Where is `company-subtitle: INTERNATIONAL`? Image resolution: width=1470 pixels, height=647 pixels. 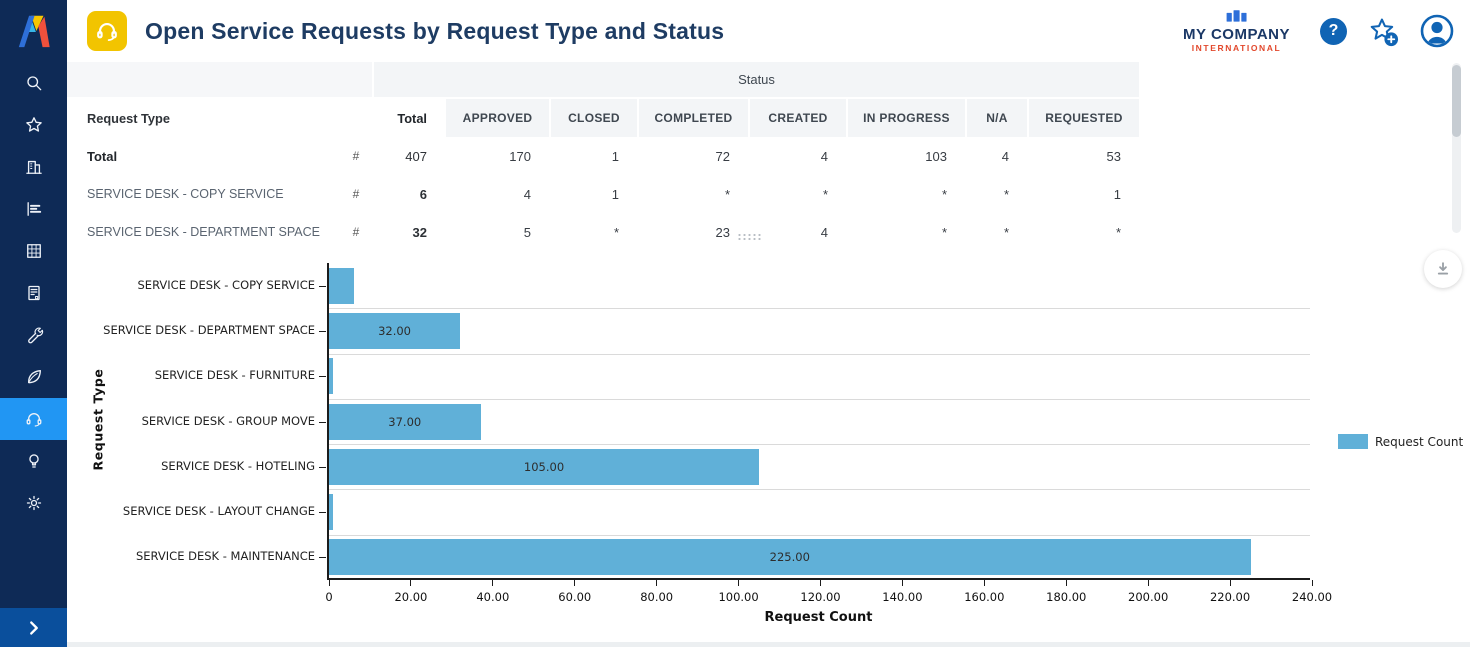 company-subtitle: INTERNATIONAL is located at coordinates (1236, 48).